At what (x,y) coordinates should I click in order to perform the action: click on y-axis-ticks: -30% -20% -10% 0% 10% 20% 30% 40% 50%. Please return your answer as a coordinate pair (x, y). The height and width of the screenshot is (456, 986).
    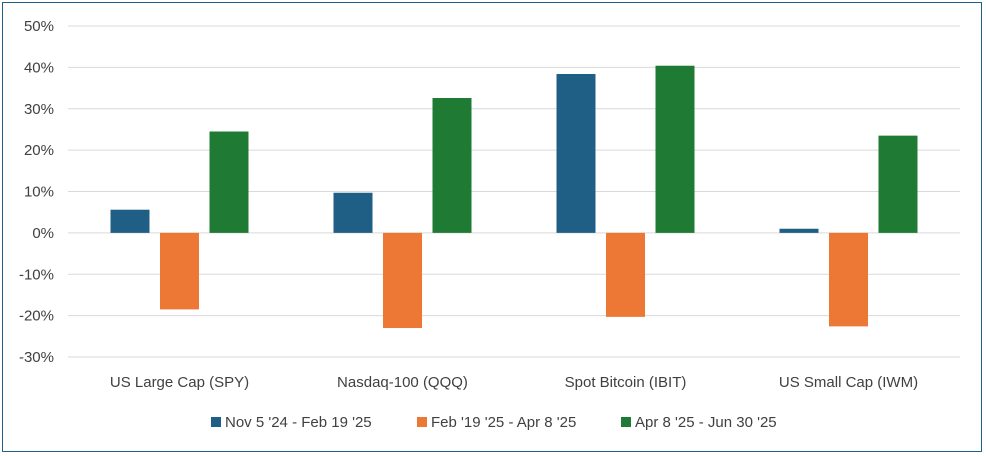
    Looking at the image, I should click on (36, 192).